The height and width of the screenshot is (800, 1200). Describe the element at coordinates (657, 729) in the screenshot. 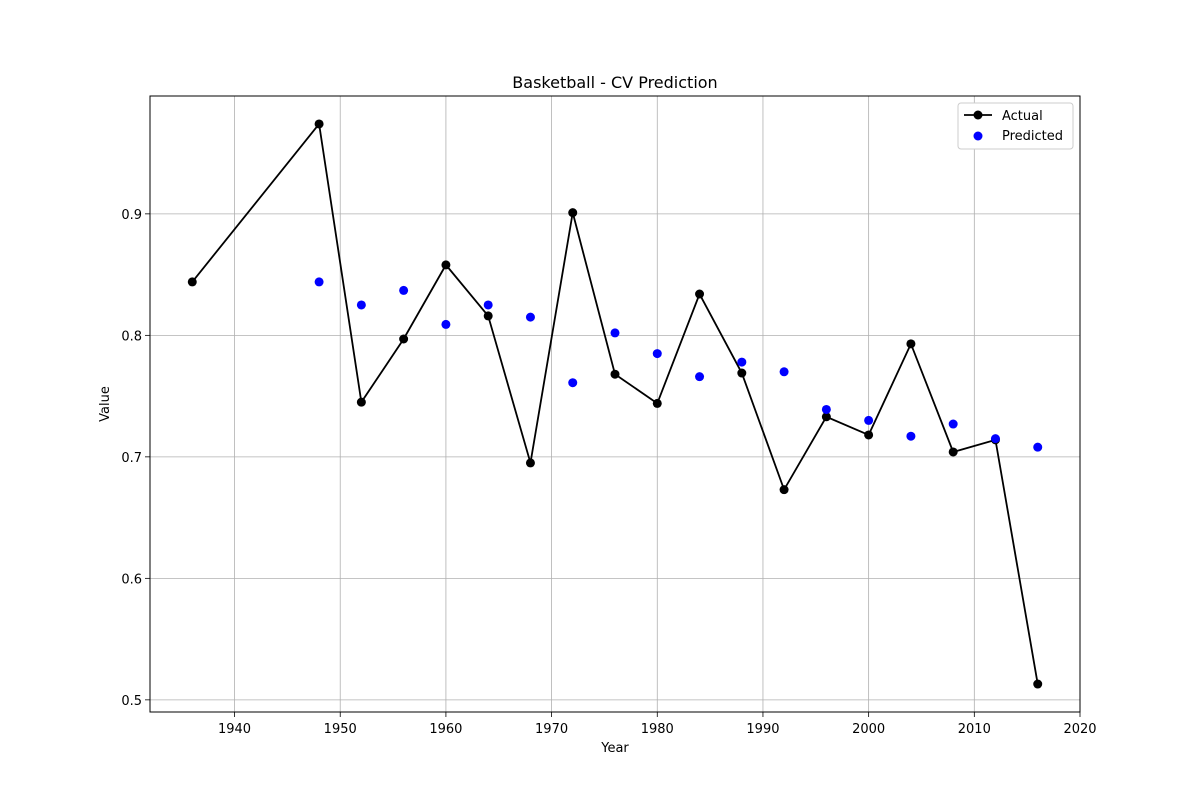

I see `x-tick-label: 1980` at that location.